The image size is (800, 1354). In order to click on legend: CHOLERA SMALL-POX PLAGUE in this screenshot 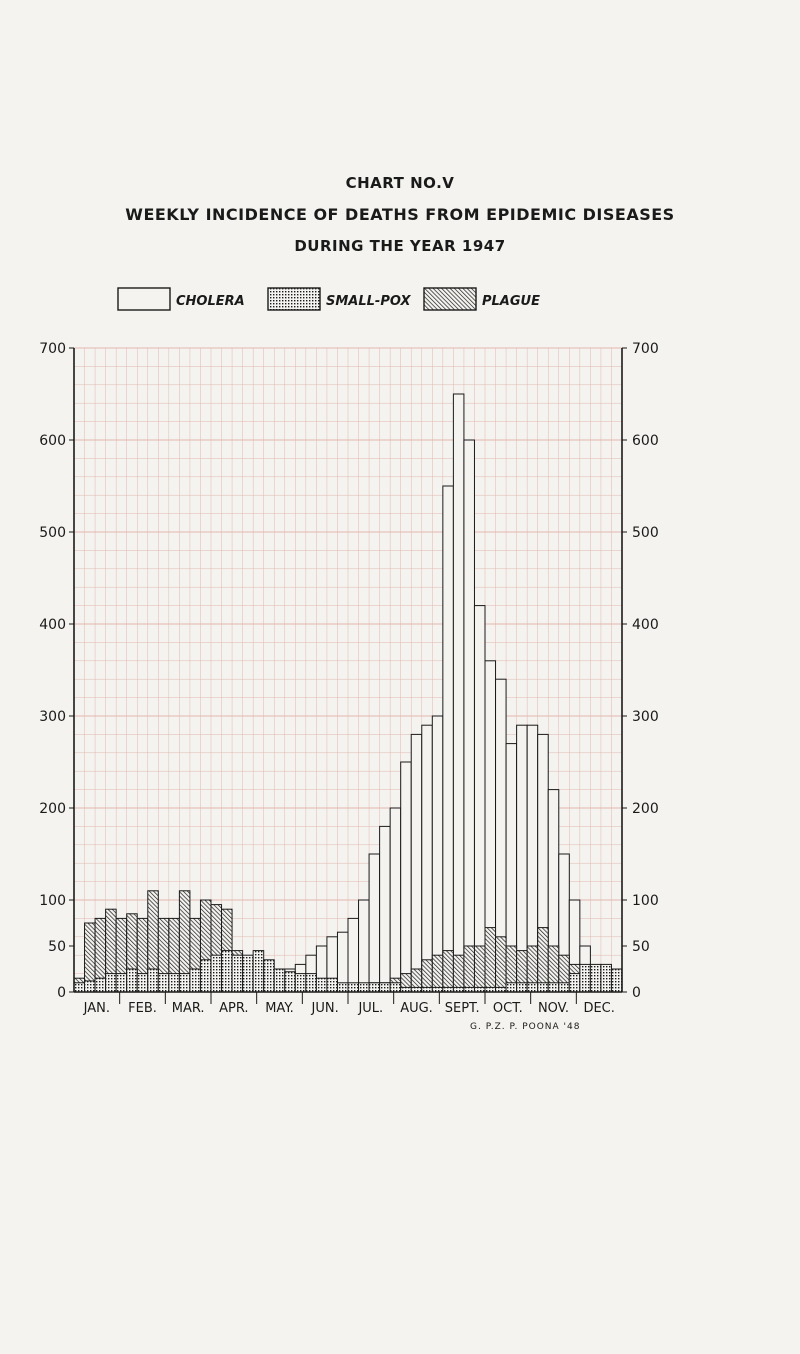, I will do `click(328, 299)`.